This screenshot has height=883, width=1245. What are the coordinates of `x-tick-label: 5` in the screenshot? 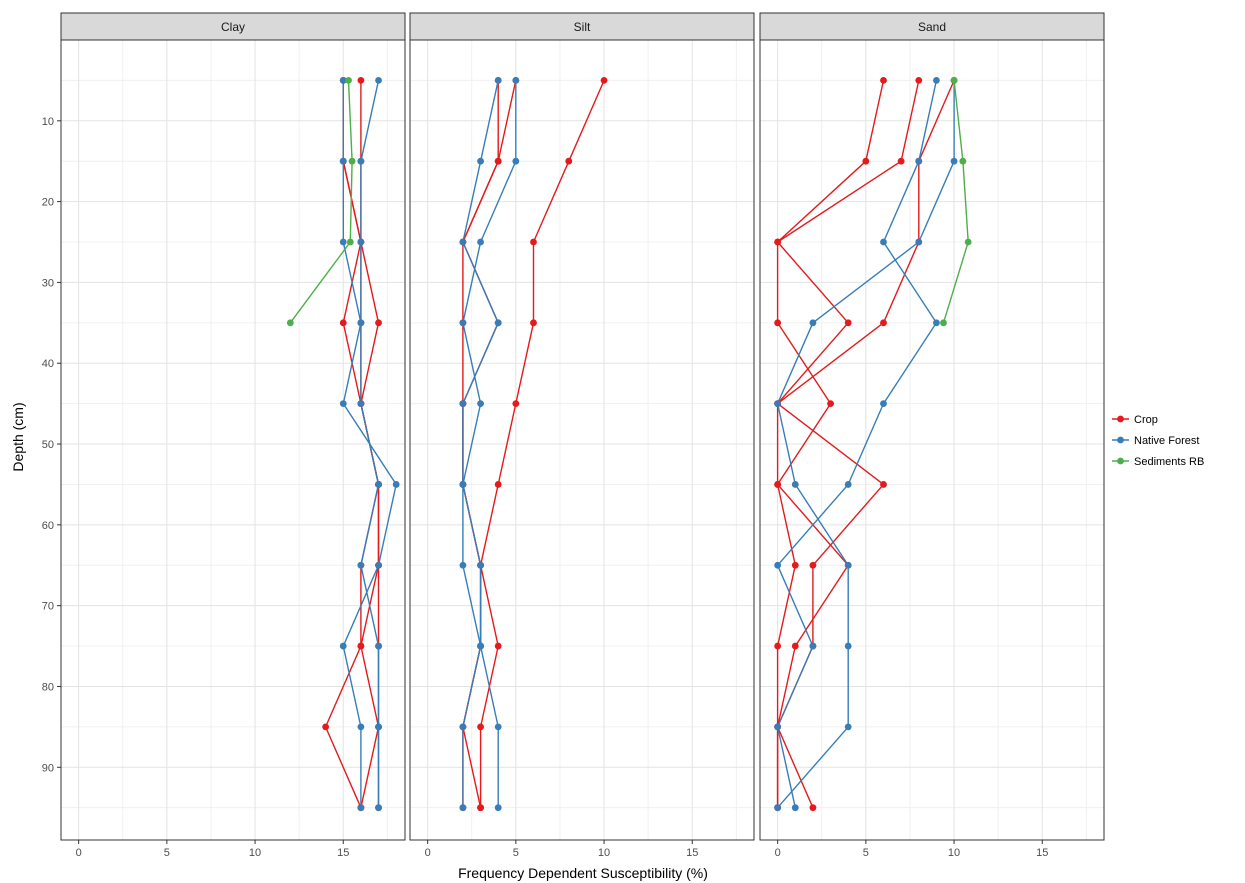 It's located at (167, 853).